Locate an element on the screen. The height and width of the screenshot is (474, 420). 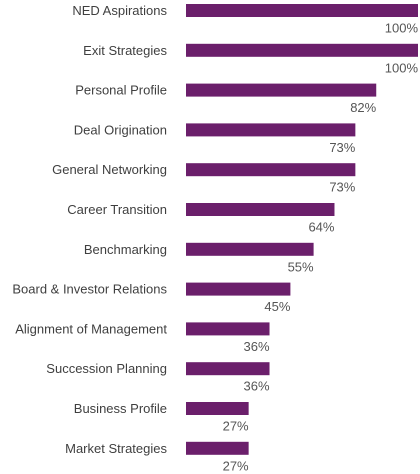
value-label-10: 27% is located at coordinates (236, 426).